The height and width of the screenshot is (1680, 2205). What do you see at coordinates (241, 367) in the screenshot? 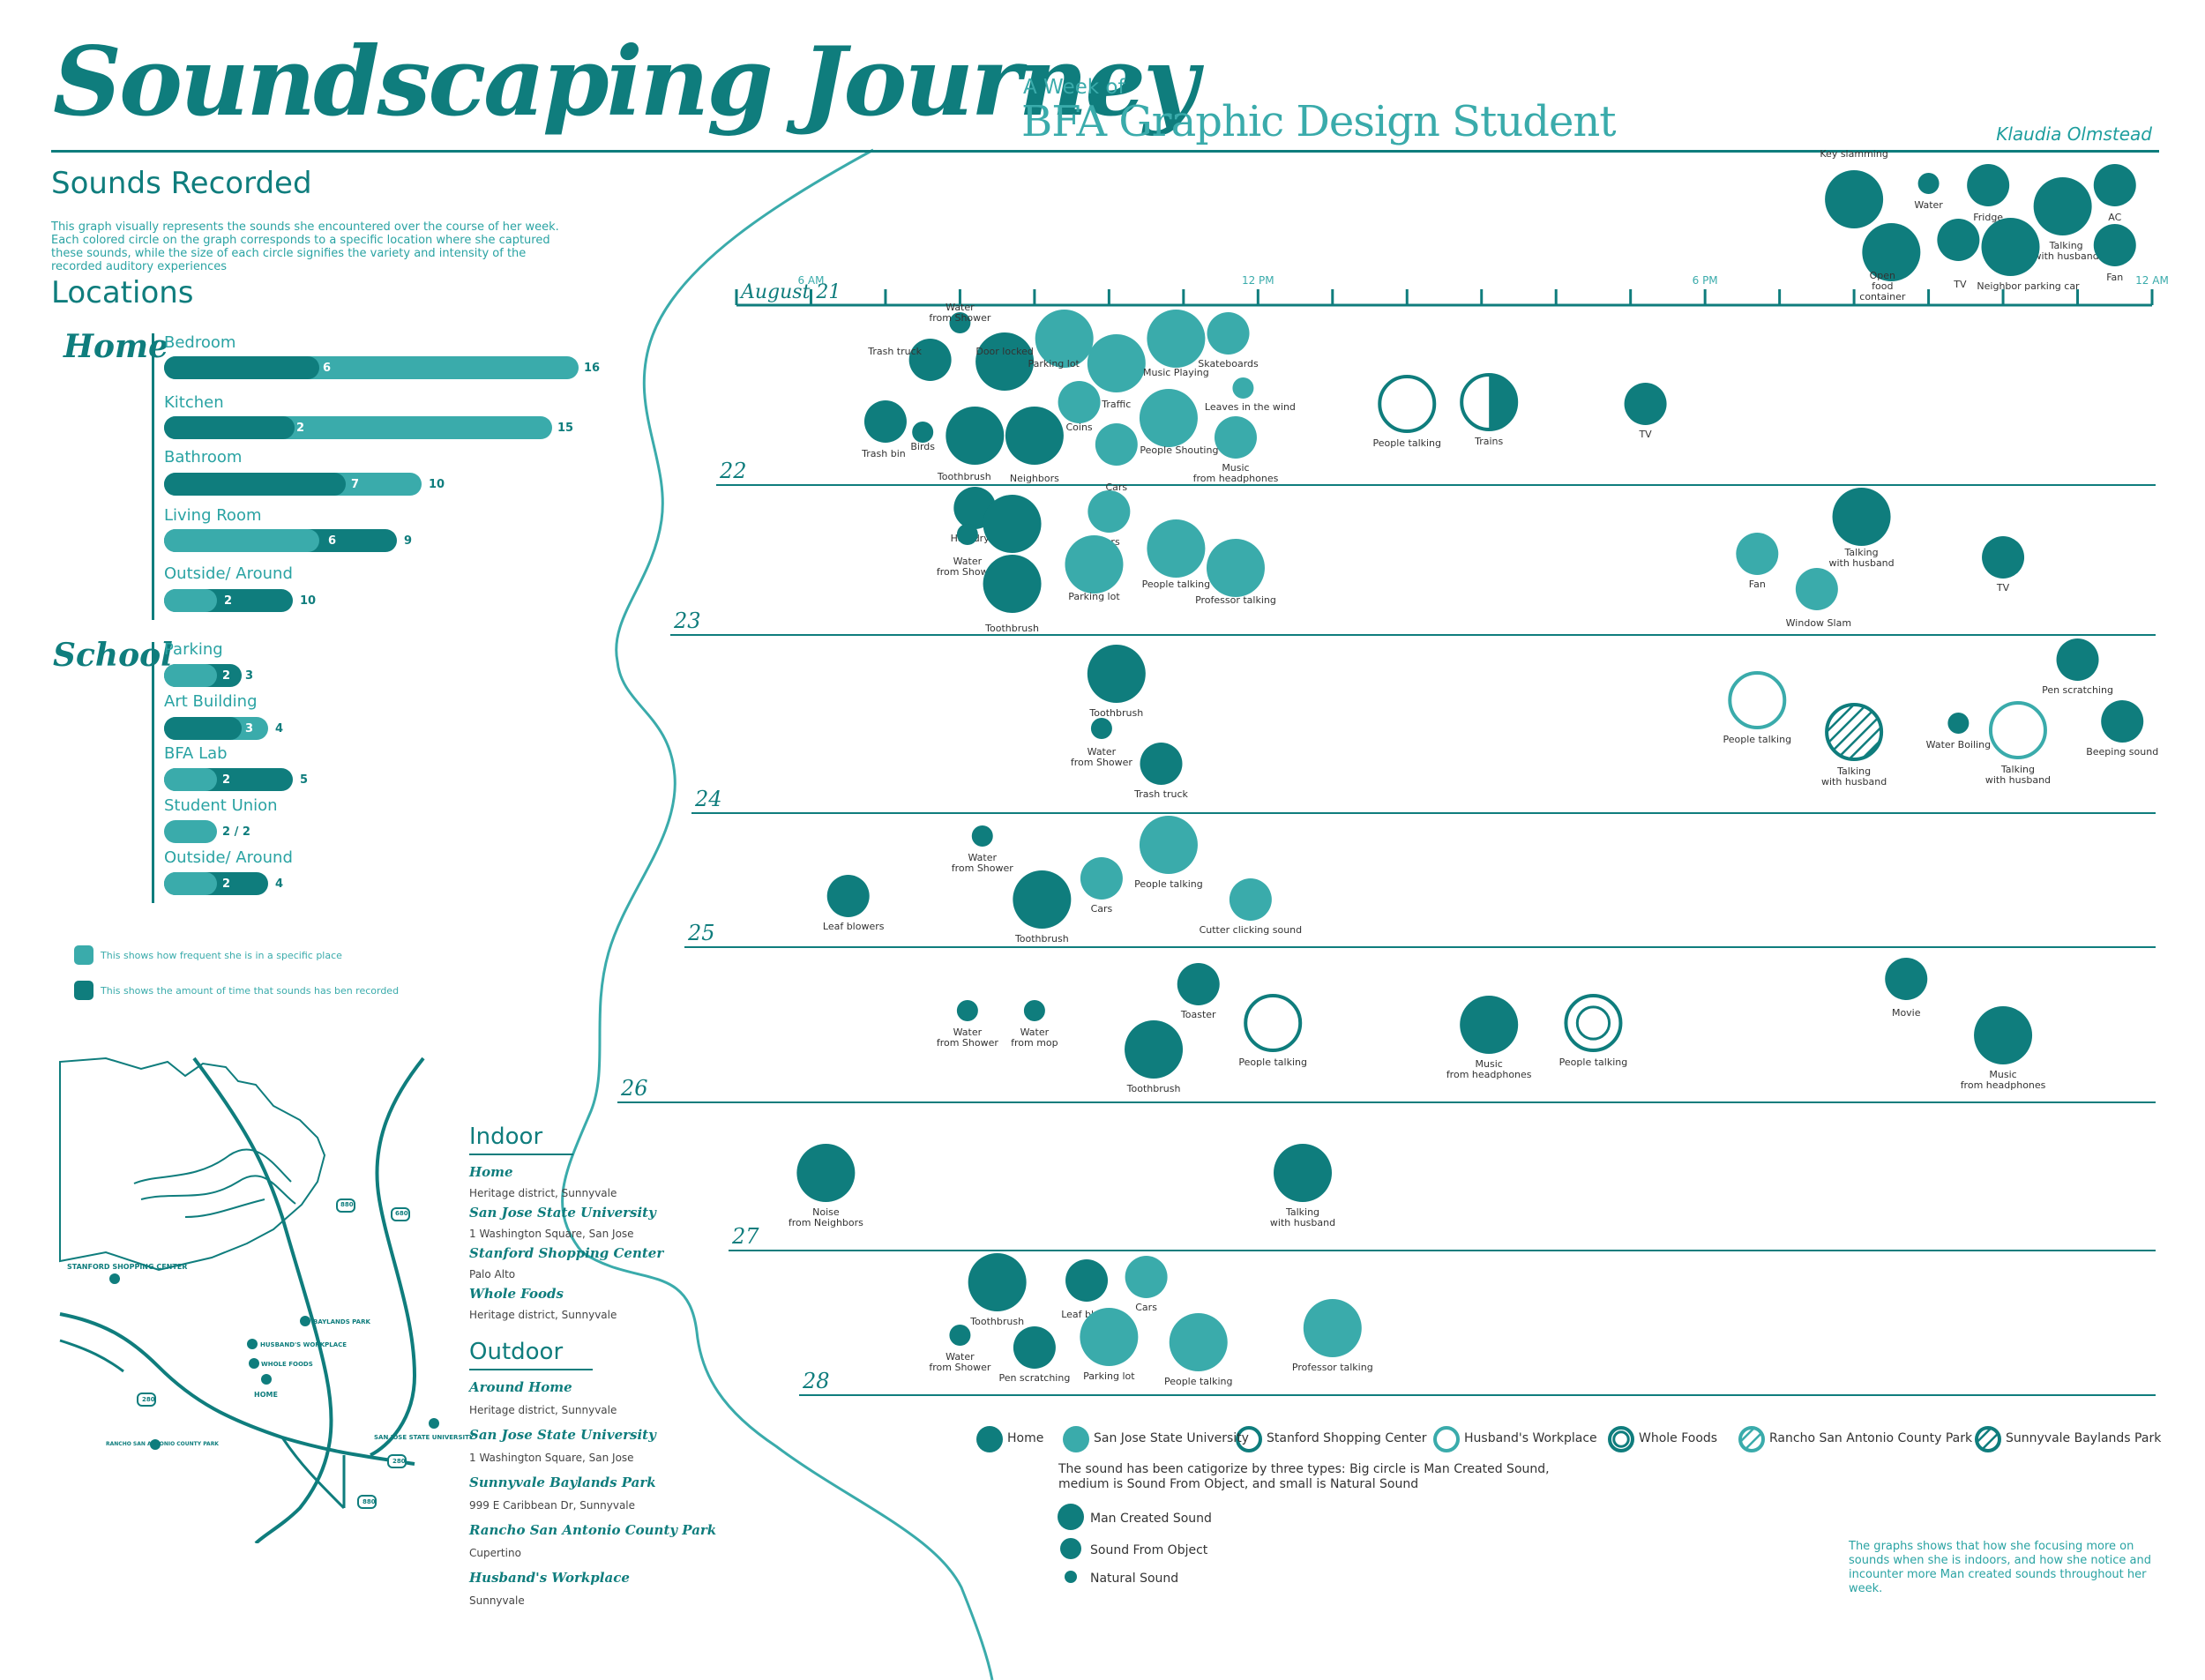
I see `bedroom-recorded-bar` at bounding box center [241, 367].